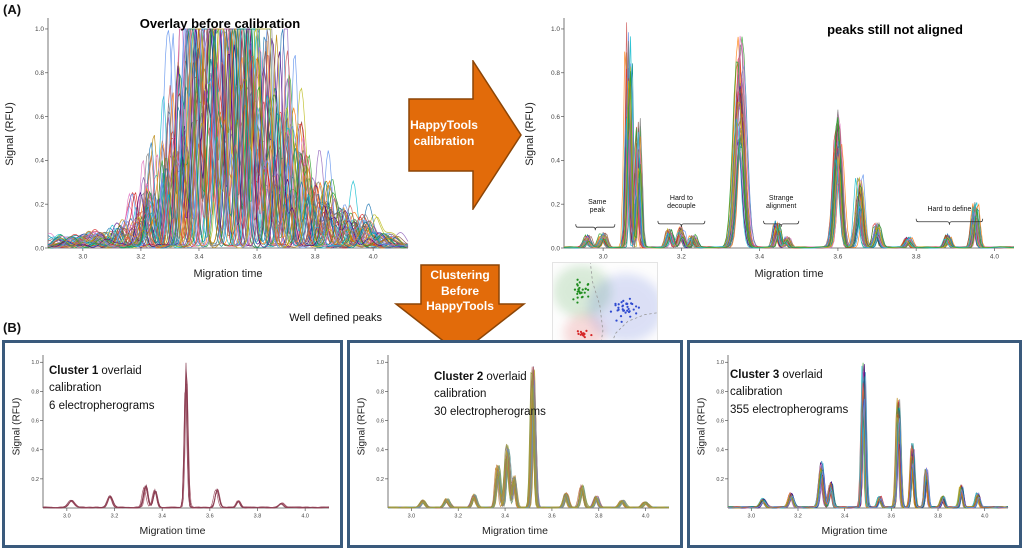  I want to click on happytools-calibration-arrow-icon, so click(465, 135).